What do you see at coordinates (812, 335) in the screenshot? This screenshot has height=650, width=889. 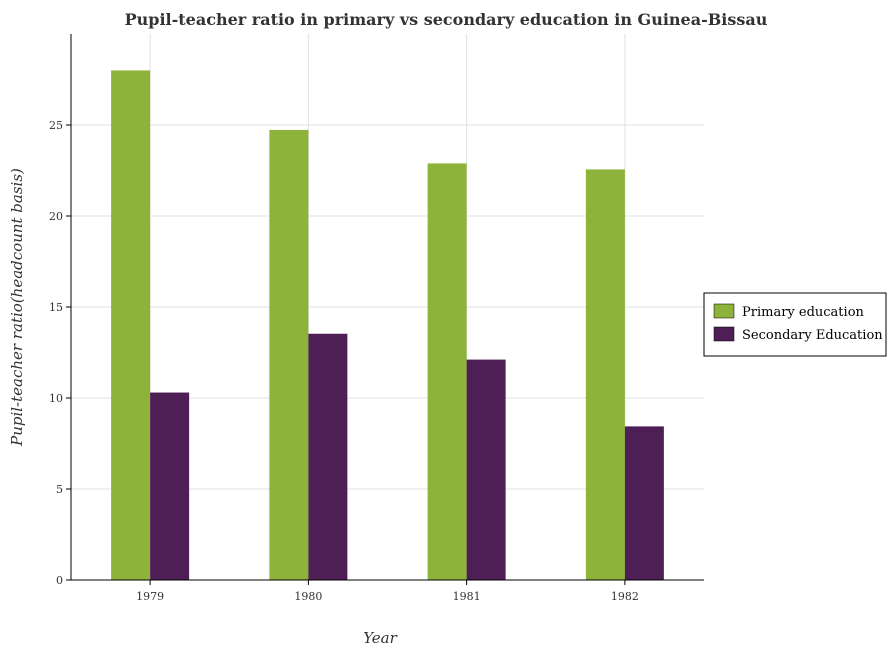 I see `legend-label: Secondary Education` at bounding box center [812, 335].